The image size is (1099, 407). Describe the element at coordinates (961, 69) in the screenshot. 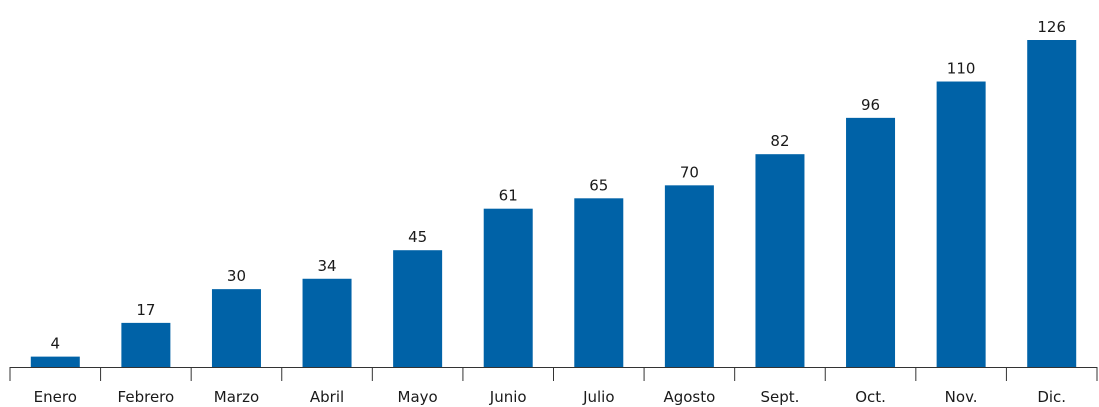

I see `value-label-nov: 110` at that location.